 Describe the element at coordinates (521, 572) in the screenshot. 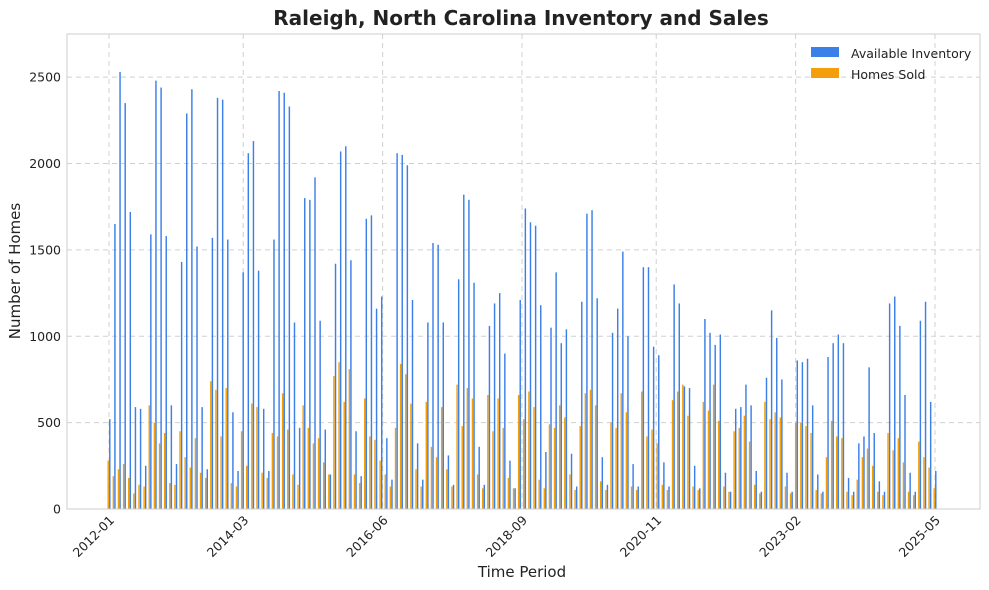

I see `x-axis-label: Time Period` at that location.